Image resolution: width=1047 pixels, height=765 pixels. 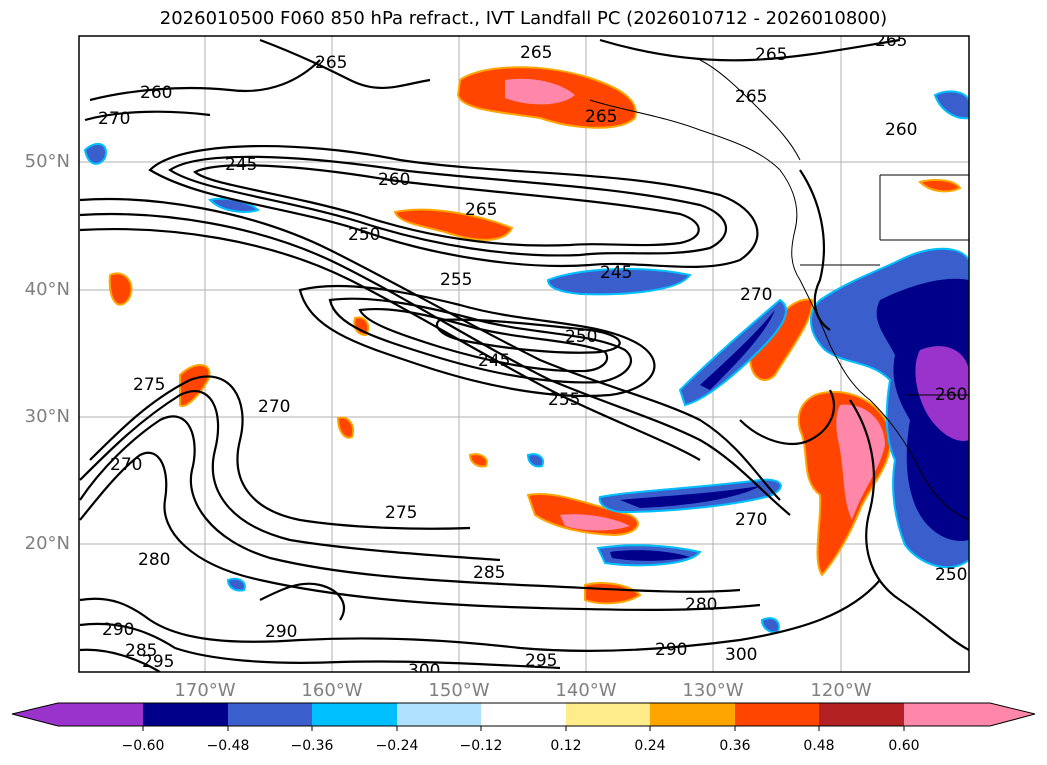 What do you see at coordinates (47, 416) in the screenshot?
I see `lat-tick-label: 30°N` at bounding box center [47, 416].